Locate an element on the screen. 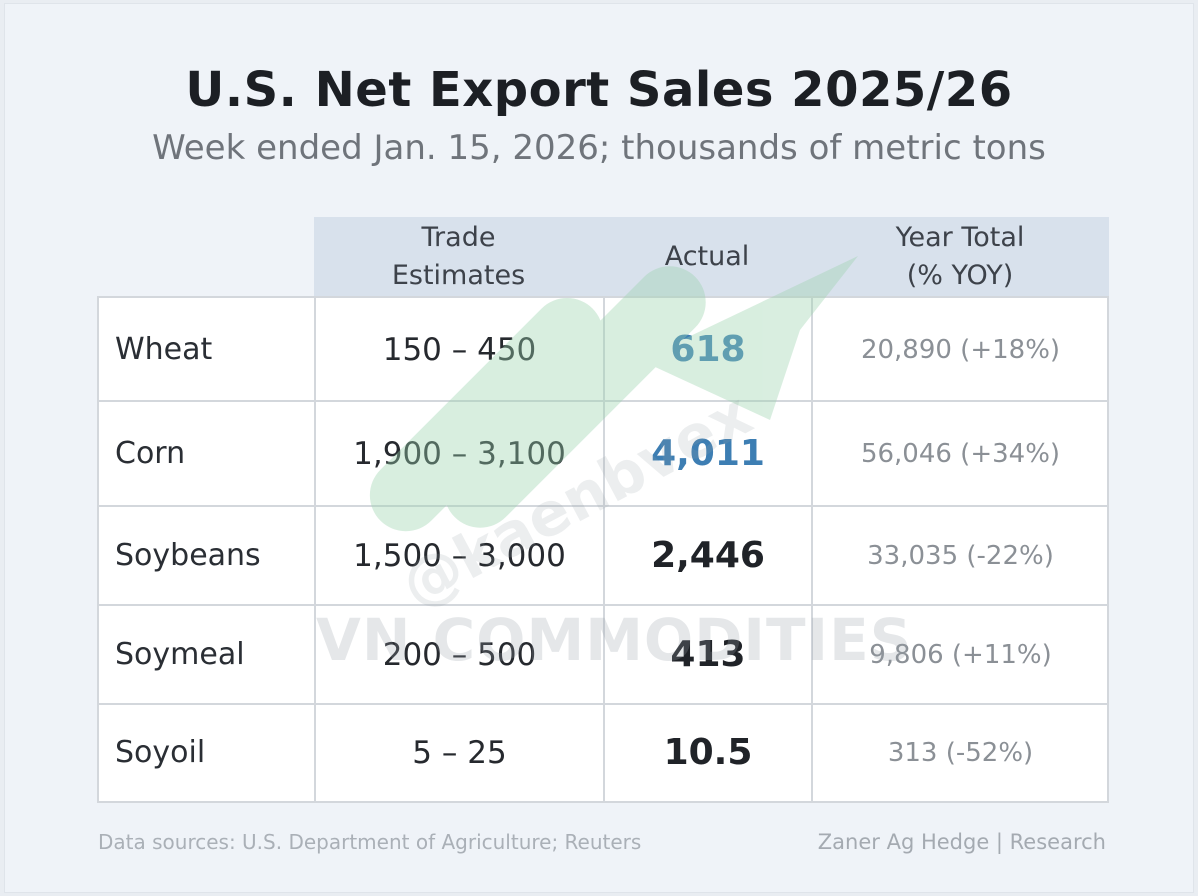 This screenshot has width=1198, height=896. actual-value-cell: 4,011 is located at coordinates (708, 453).